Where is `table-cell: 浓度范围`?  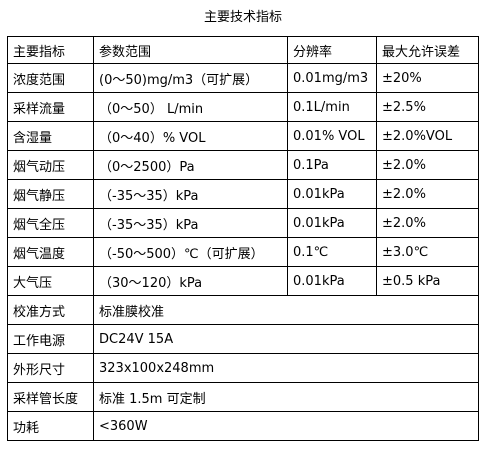
table-cell: 浓度范围 is located at coordinates (50, 78).